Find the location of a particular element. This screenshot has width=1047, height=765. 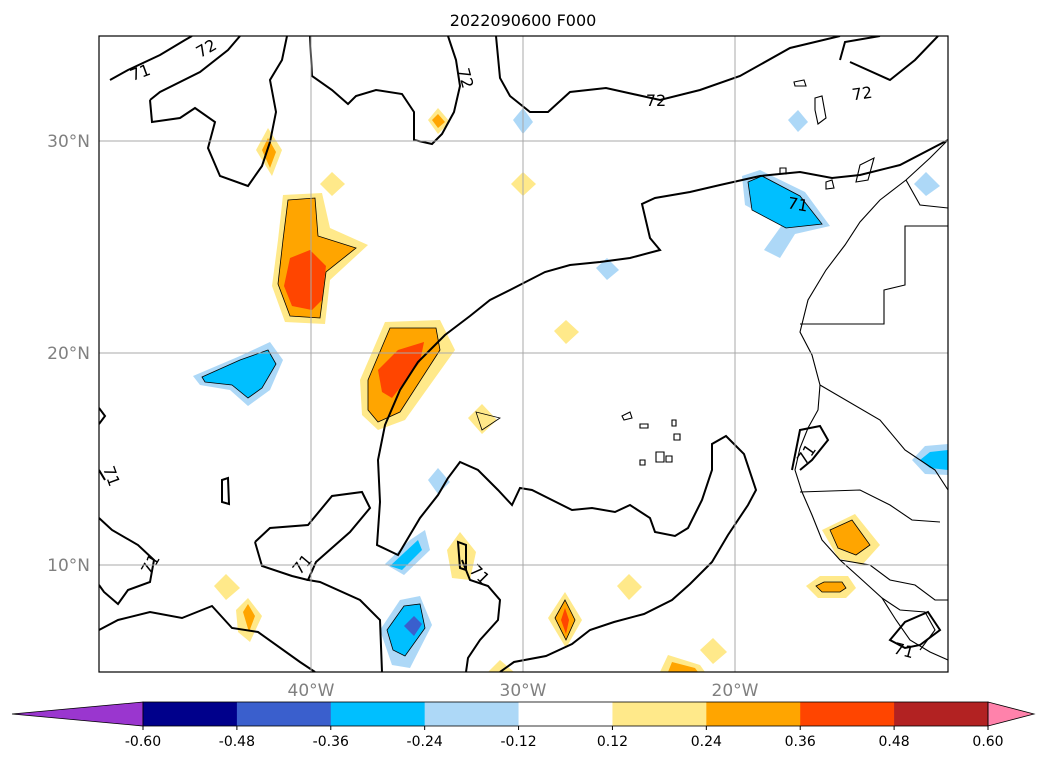

contour-71-west-edge is located at coordinates (103, 444).